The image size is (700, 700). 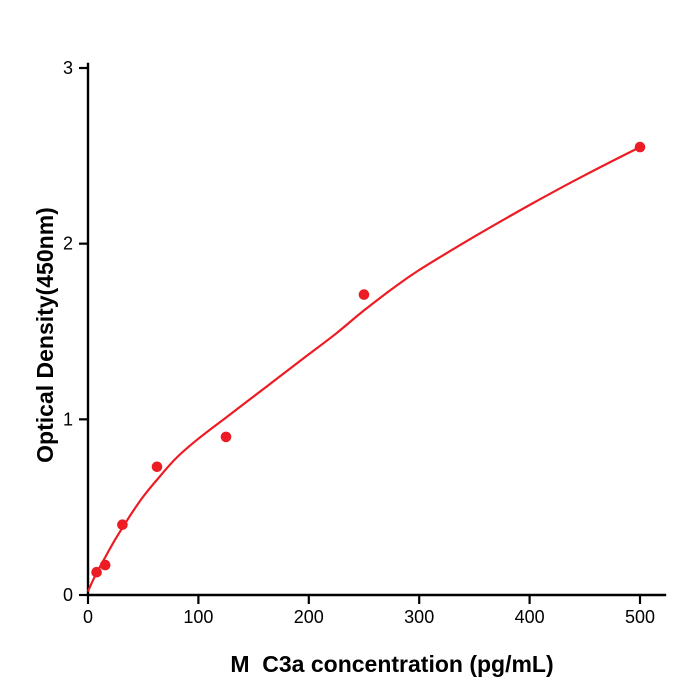 What do you see at coordinates (68, 244) in the screenshot?
I see `y-tick-label: 2` at bounding box center [68, 244].